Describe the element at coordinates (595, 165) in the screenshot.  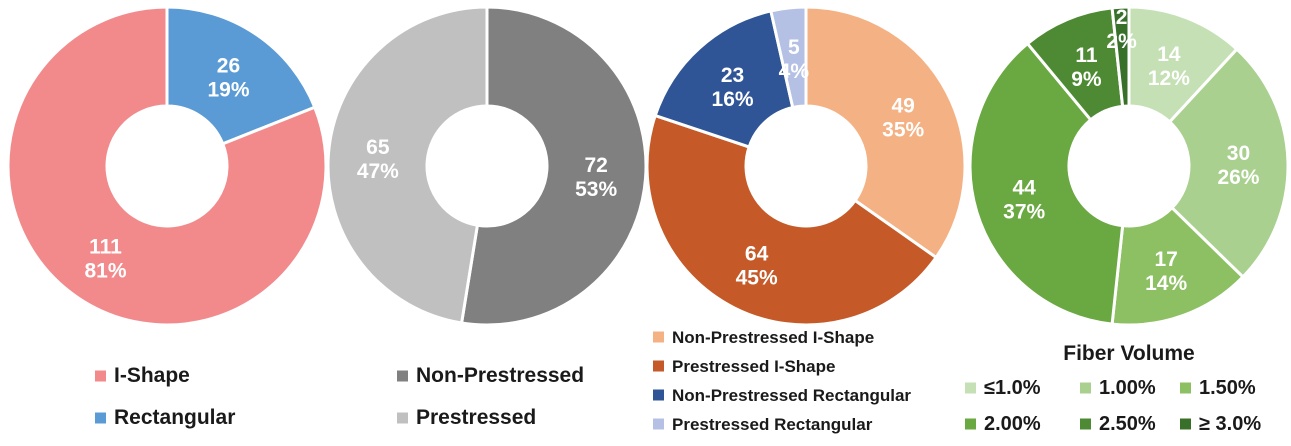
I see `slice-value-label-1-0: 72` at that location.